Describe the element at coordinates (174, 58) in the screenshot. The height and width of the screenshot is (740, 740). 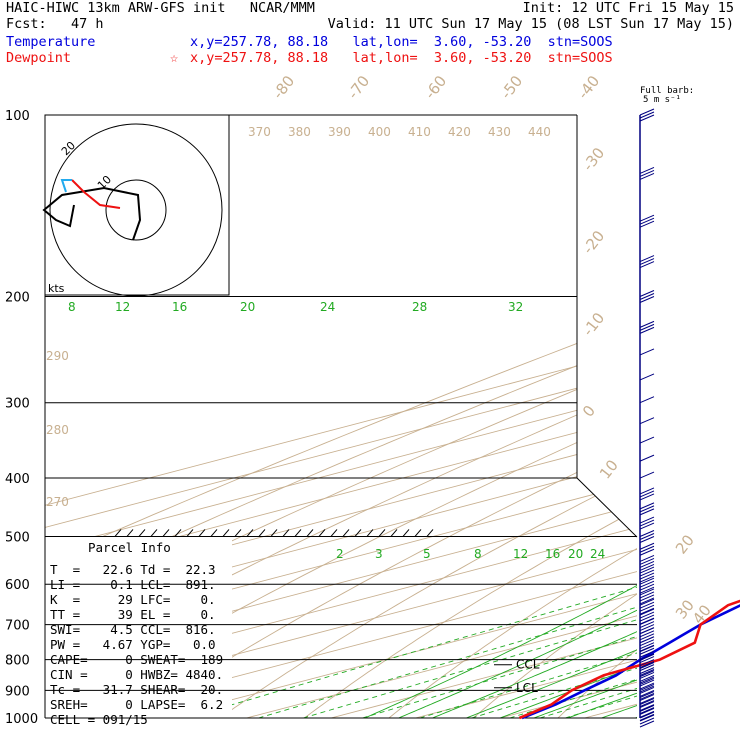
I see `dewpoint-marker: ☆` at that location.